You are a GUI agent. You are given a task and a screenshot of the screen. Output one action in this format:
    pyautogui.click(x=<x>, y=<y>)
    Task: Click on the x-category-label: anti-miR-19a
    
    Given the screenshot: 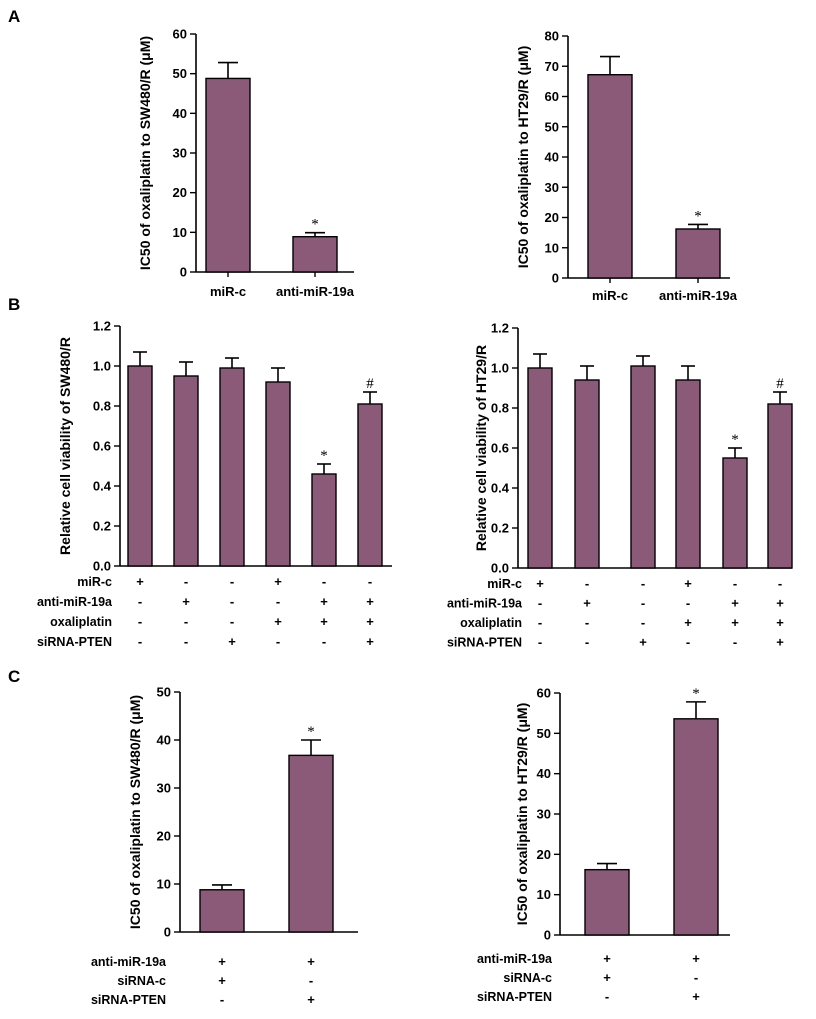 What is the action you would take?
    pyautogui.click(x=315, y=291)
    